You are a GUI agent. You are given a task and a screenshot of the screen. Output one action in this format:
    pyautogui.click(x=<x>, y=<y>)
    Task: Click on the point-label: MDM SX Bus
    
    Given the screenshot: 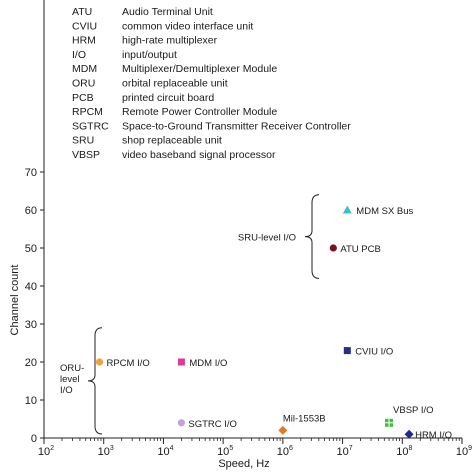 What is the action you would take?
    pyautogui.click(x=384, y=211)
    